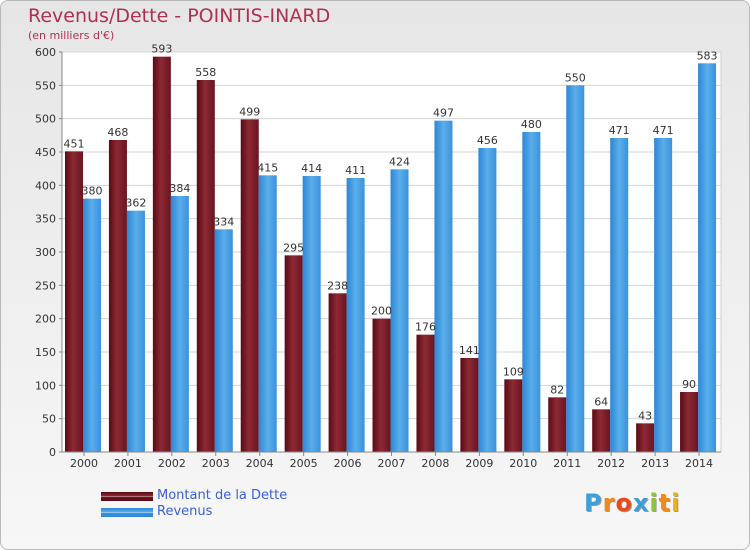 Image resolution: width=750 pixels, height=550 pixels. I want to click on debt-value-label: 468, so click(117, 132).